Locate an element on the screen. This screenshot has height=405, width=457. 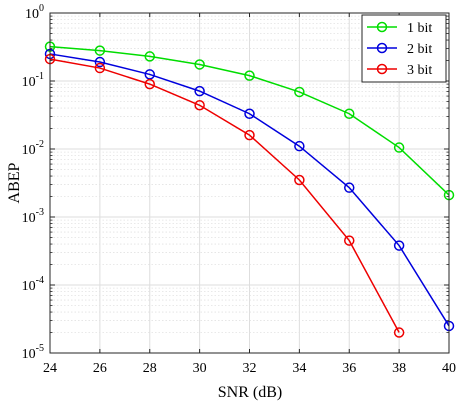
y-tick-labels: 10⁰ 10⁻¹ 10⁻² 10⁻³ 10⁻⁴ 10⁻⁵ is located at coordinates (33, 182).